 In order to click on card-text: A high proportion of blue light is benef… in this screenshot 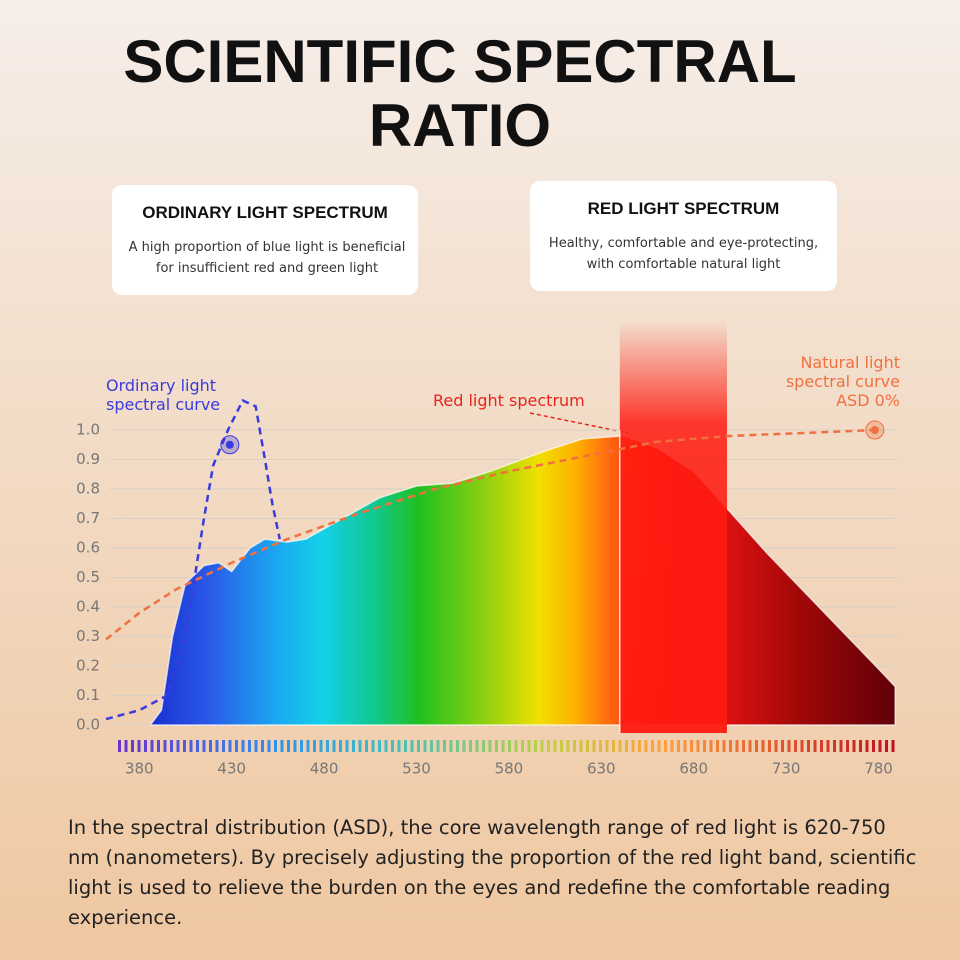, I will do `click(267, 258)`.